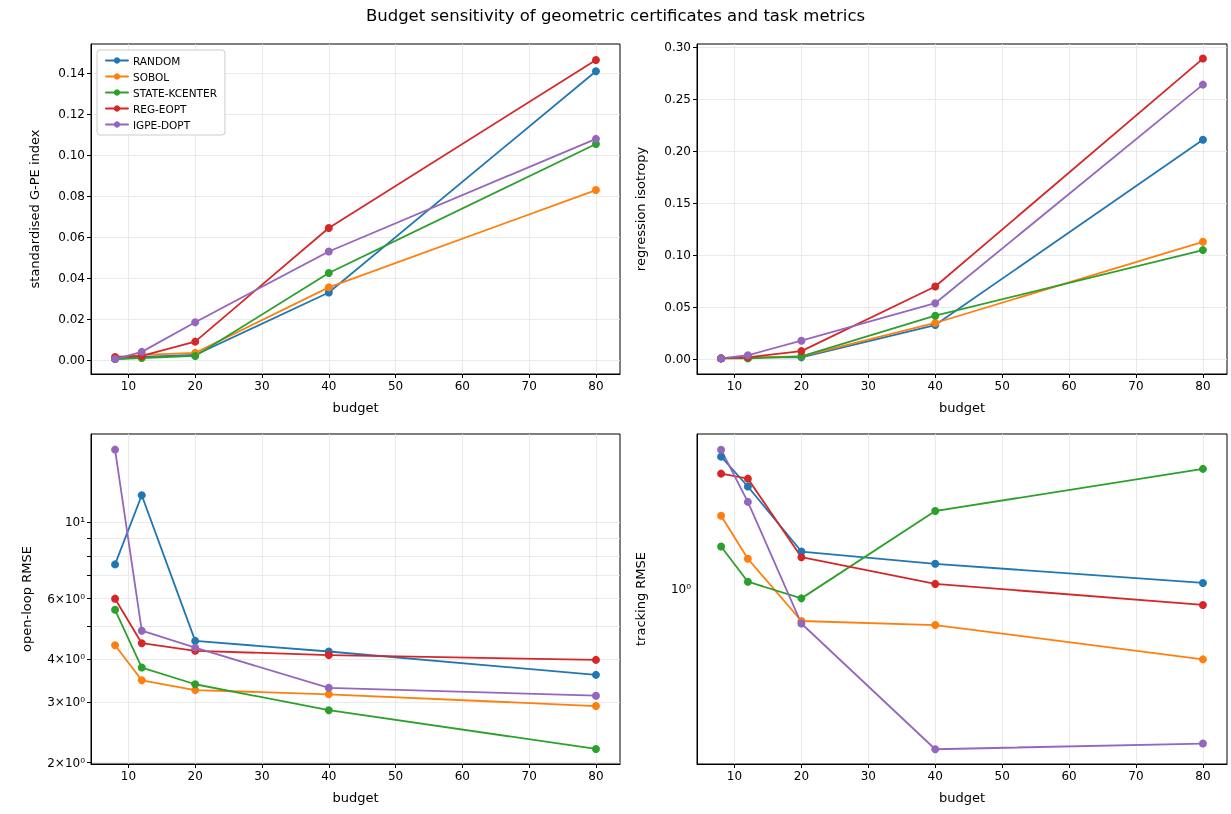 This screenshot has width=1231, height=814. Describe the element at coordinates (151, 76) in the screenshot. I see `legend-label: SOBOL` at that location.